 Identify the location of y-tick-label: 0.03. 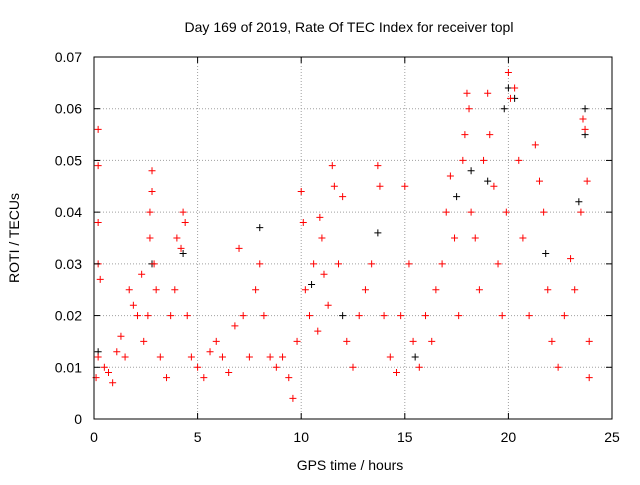
(68, 264).